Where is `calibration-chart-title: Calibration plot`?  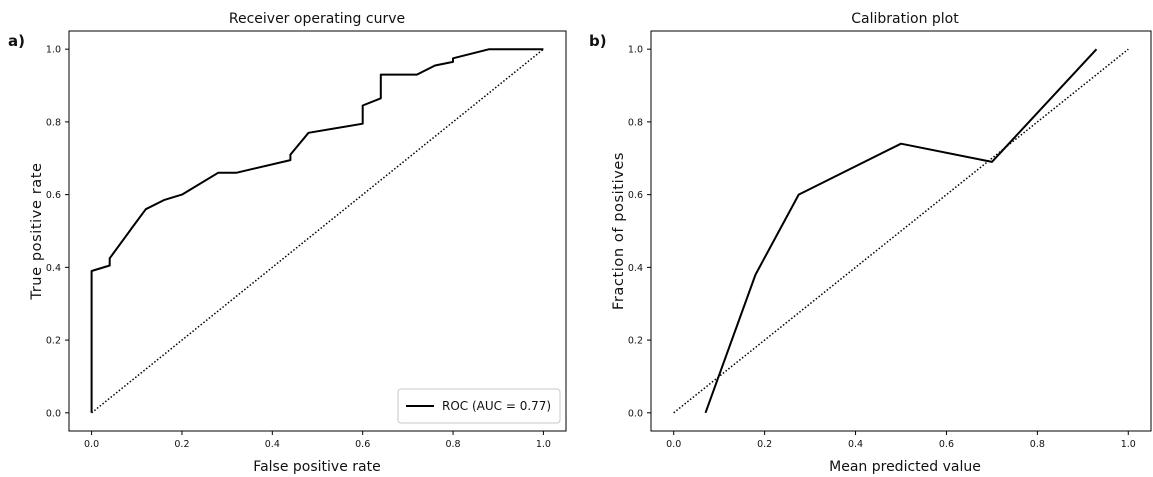
calibration-chart-title: Calibration plot is located at coordinates (905, 19).